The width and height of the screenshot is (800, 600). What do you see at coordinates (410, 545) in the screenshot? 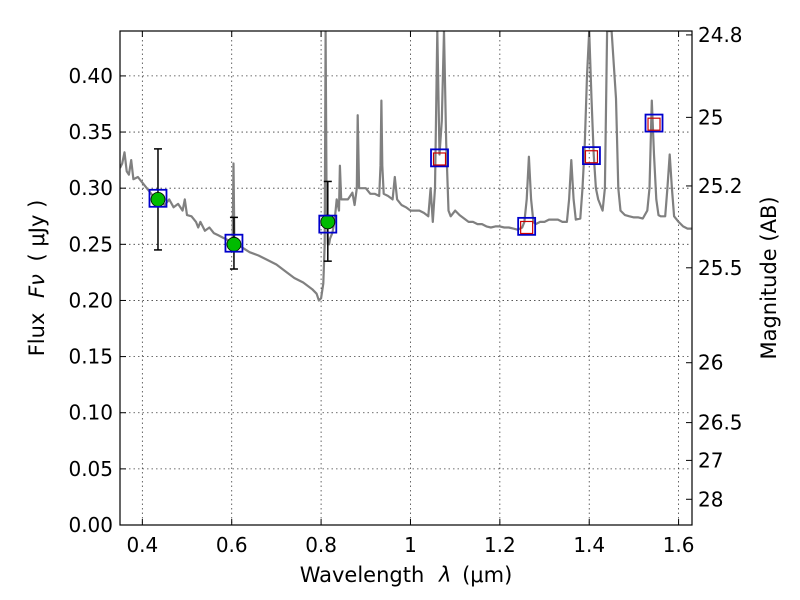
I see `x-tick-label: 1` at bounding box center [410, 545].